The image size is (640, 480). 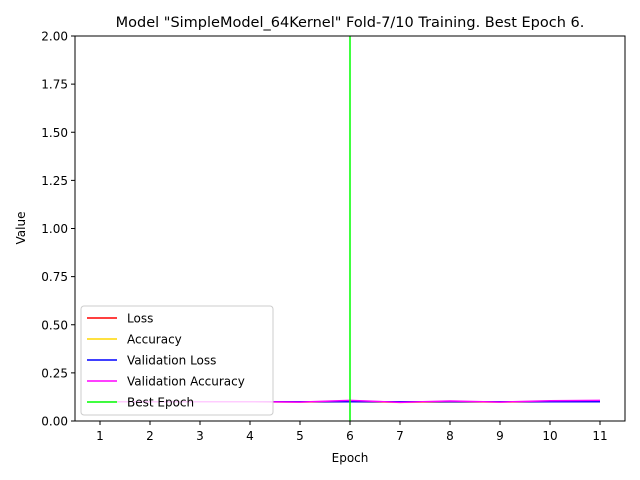 I want to click on y-tick-label: 1.75, so click(x=54, y=85).